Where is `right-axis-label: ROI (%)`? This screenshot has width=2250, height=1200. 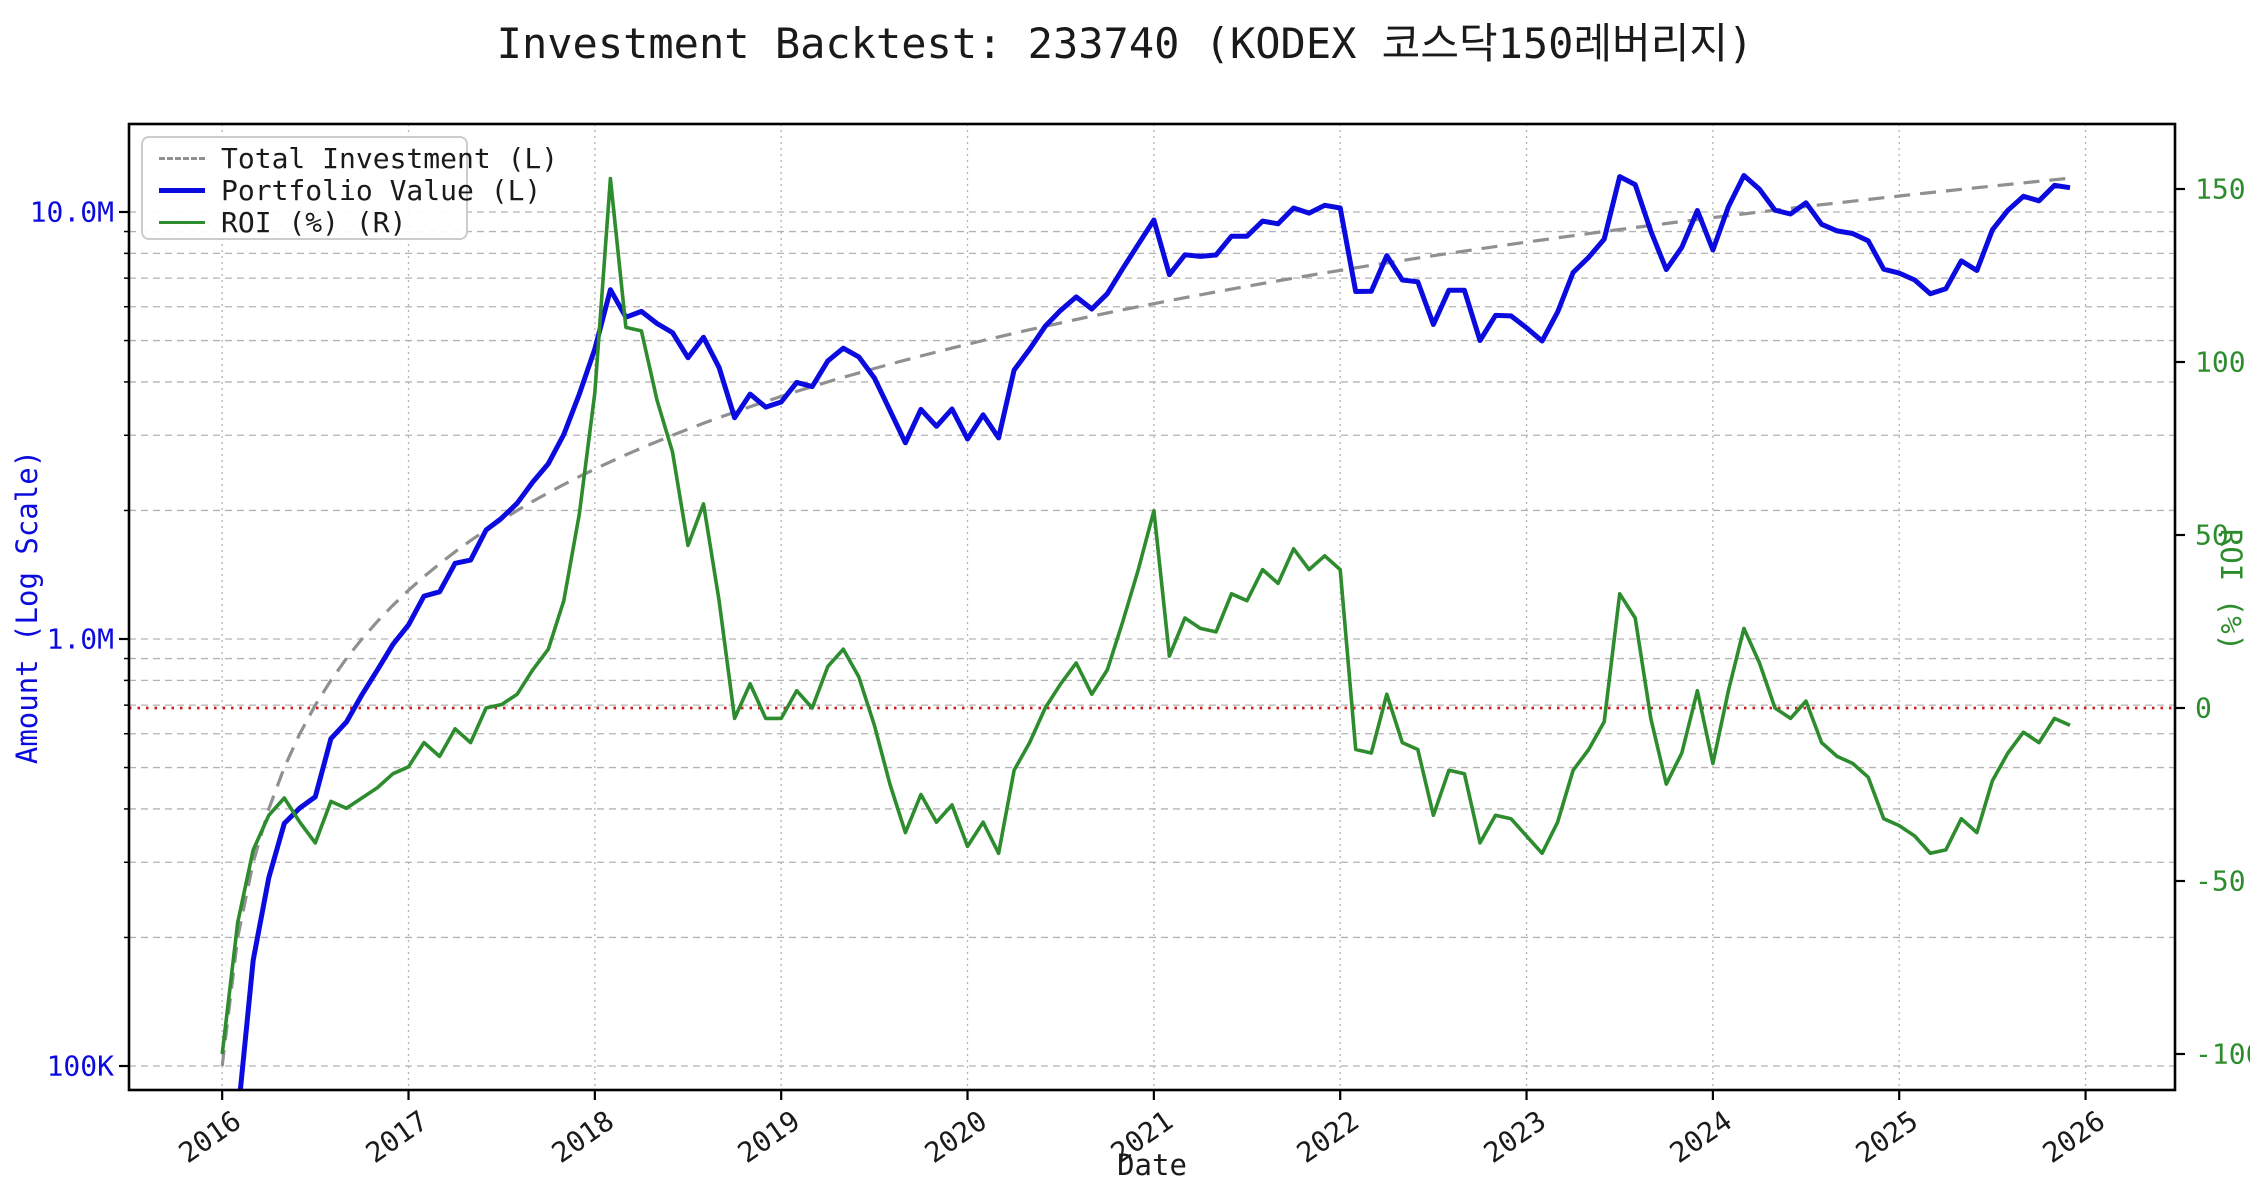 right-axis-label: ROI (%) is located at coordinates (2231, 590).